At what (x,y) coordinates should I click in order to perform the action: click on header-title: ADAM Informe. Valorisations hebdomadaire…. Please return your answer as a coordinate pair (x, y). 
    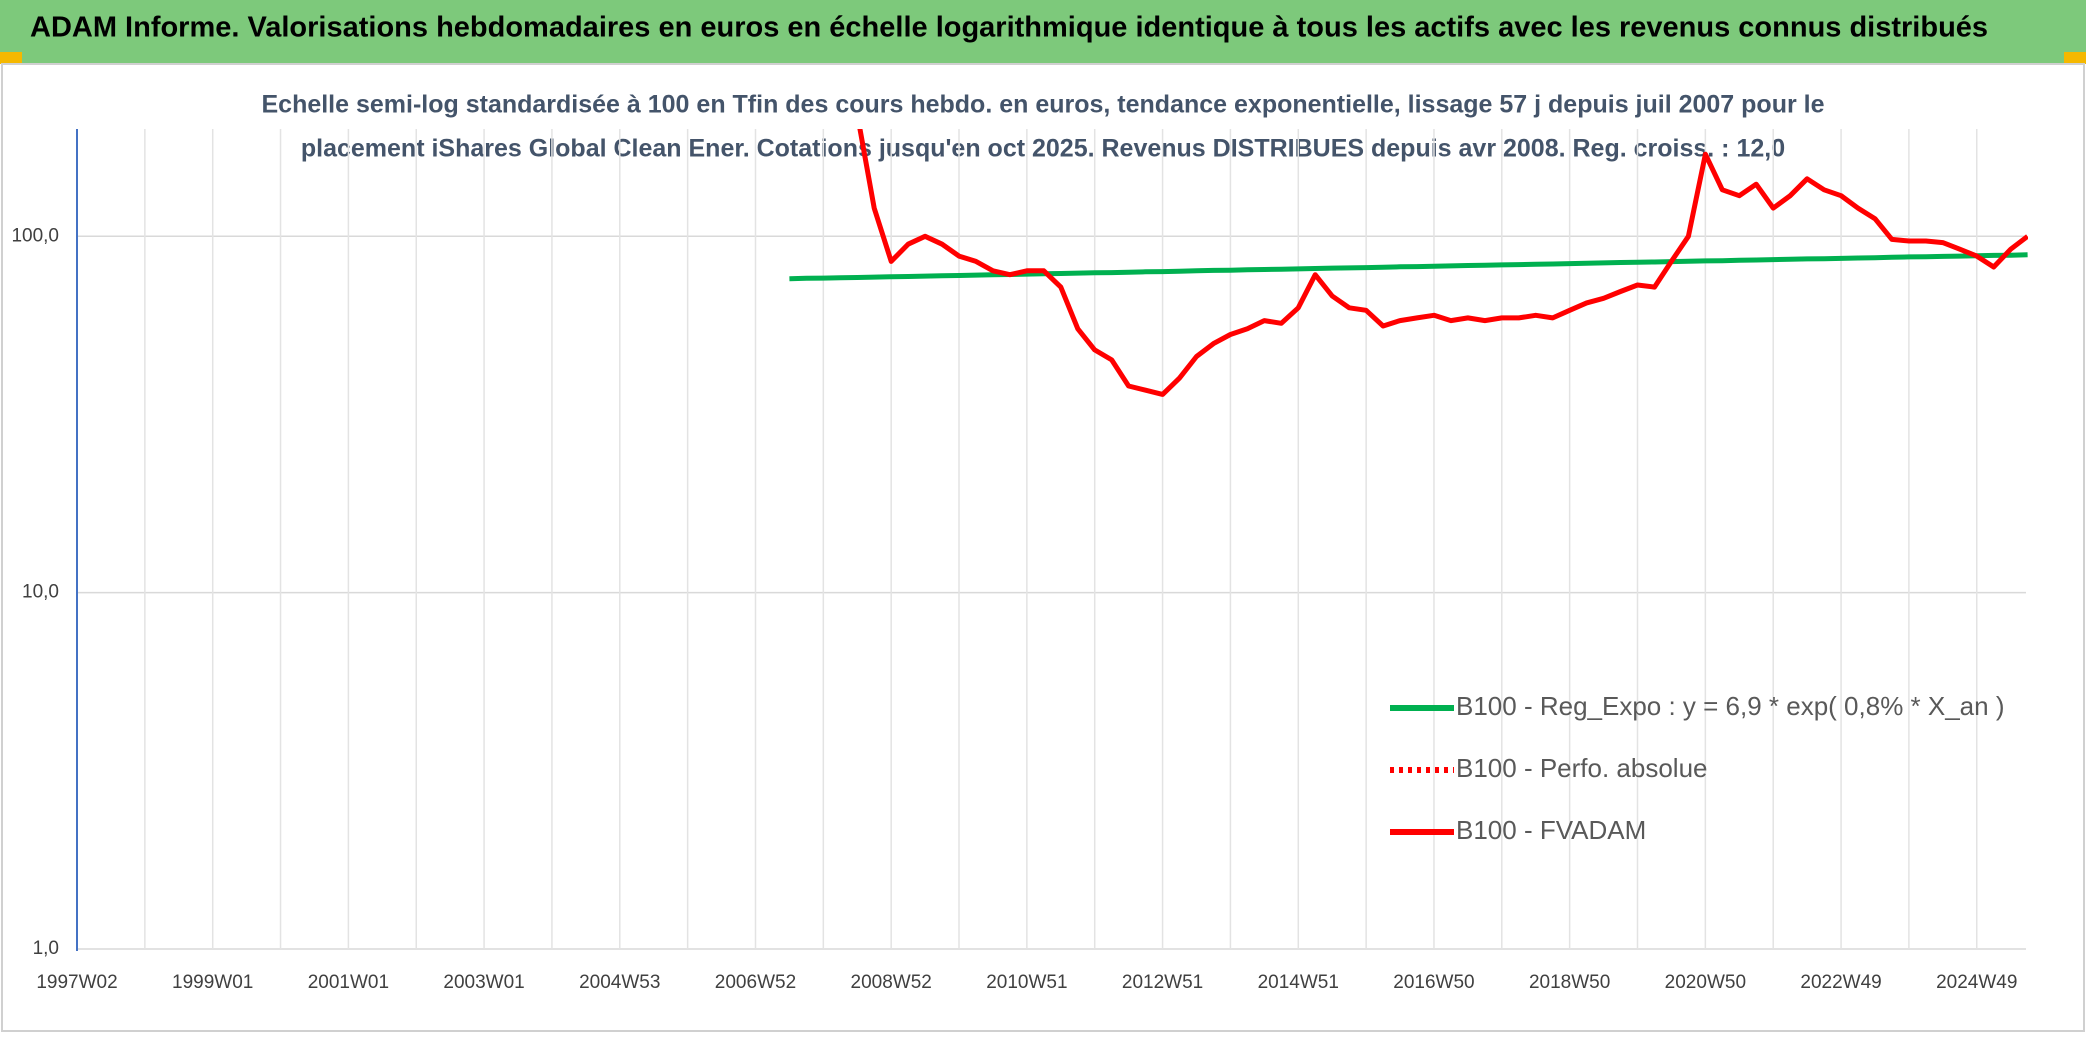
    Looking at the image, I should click on (1009, 28).